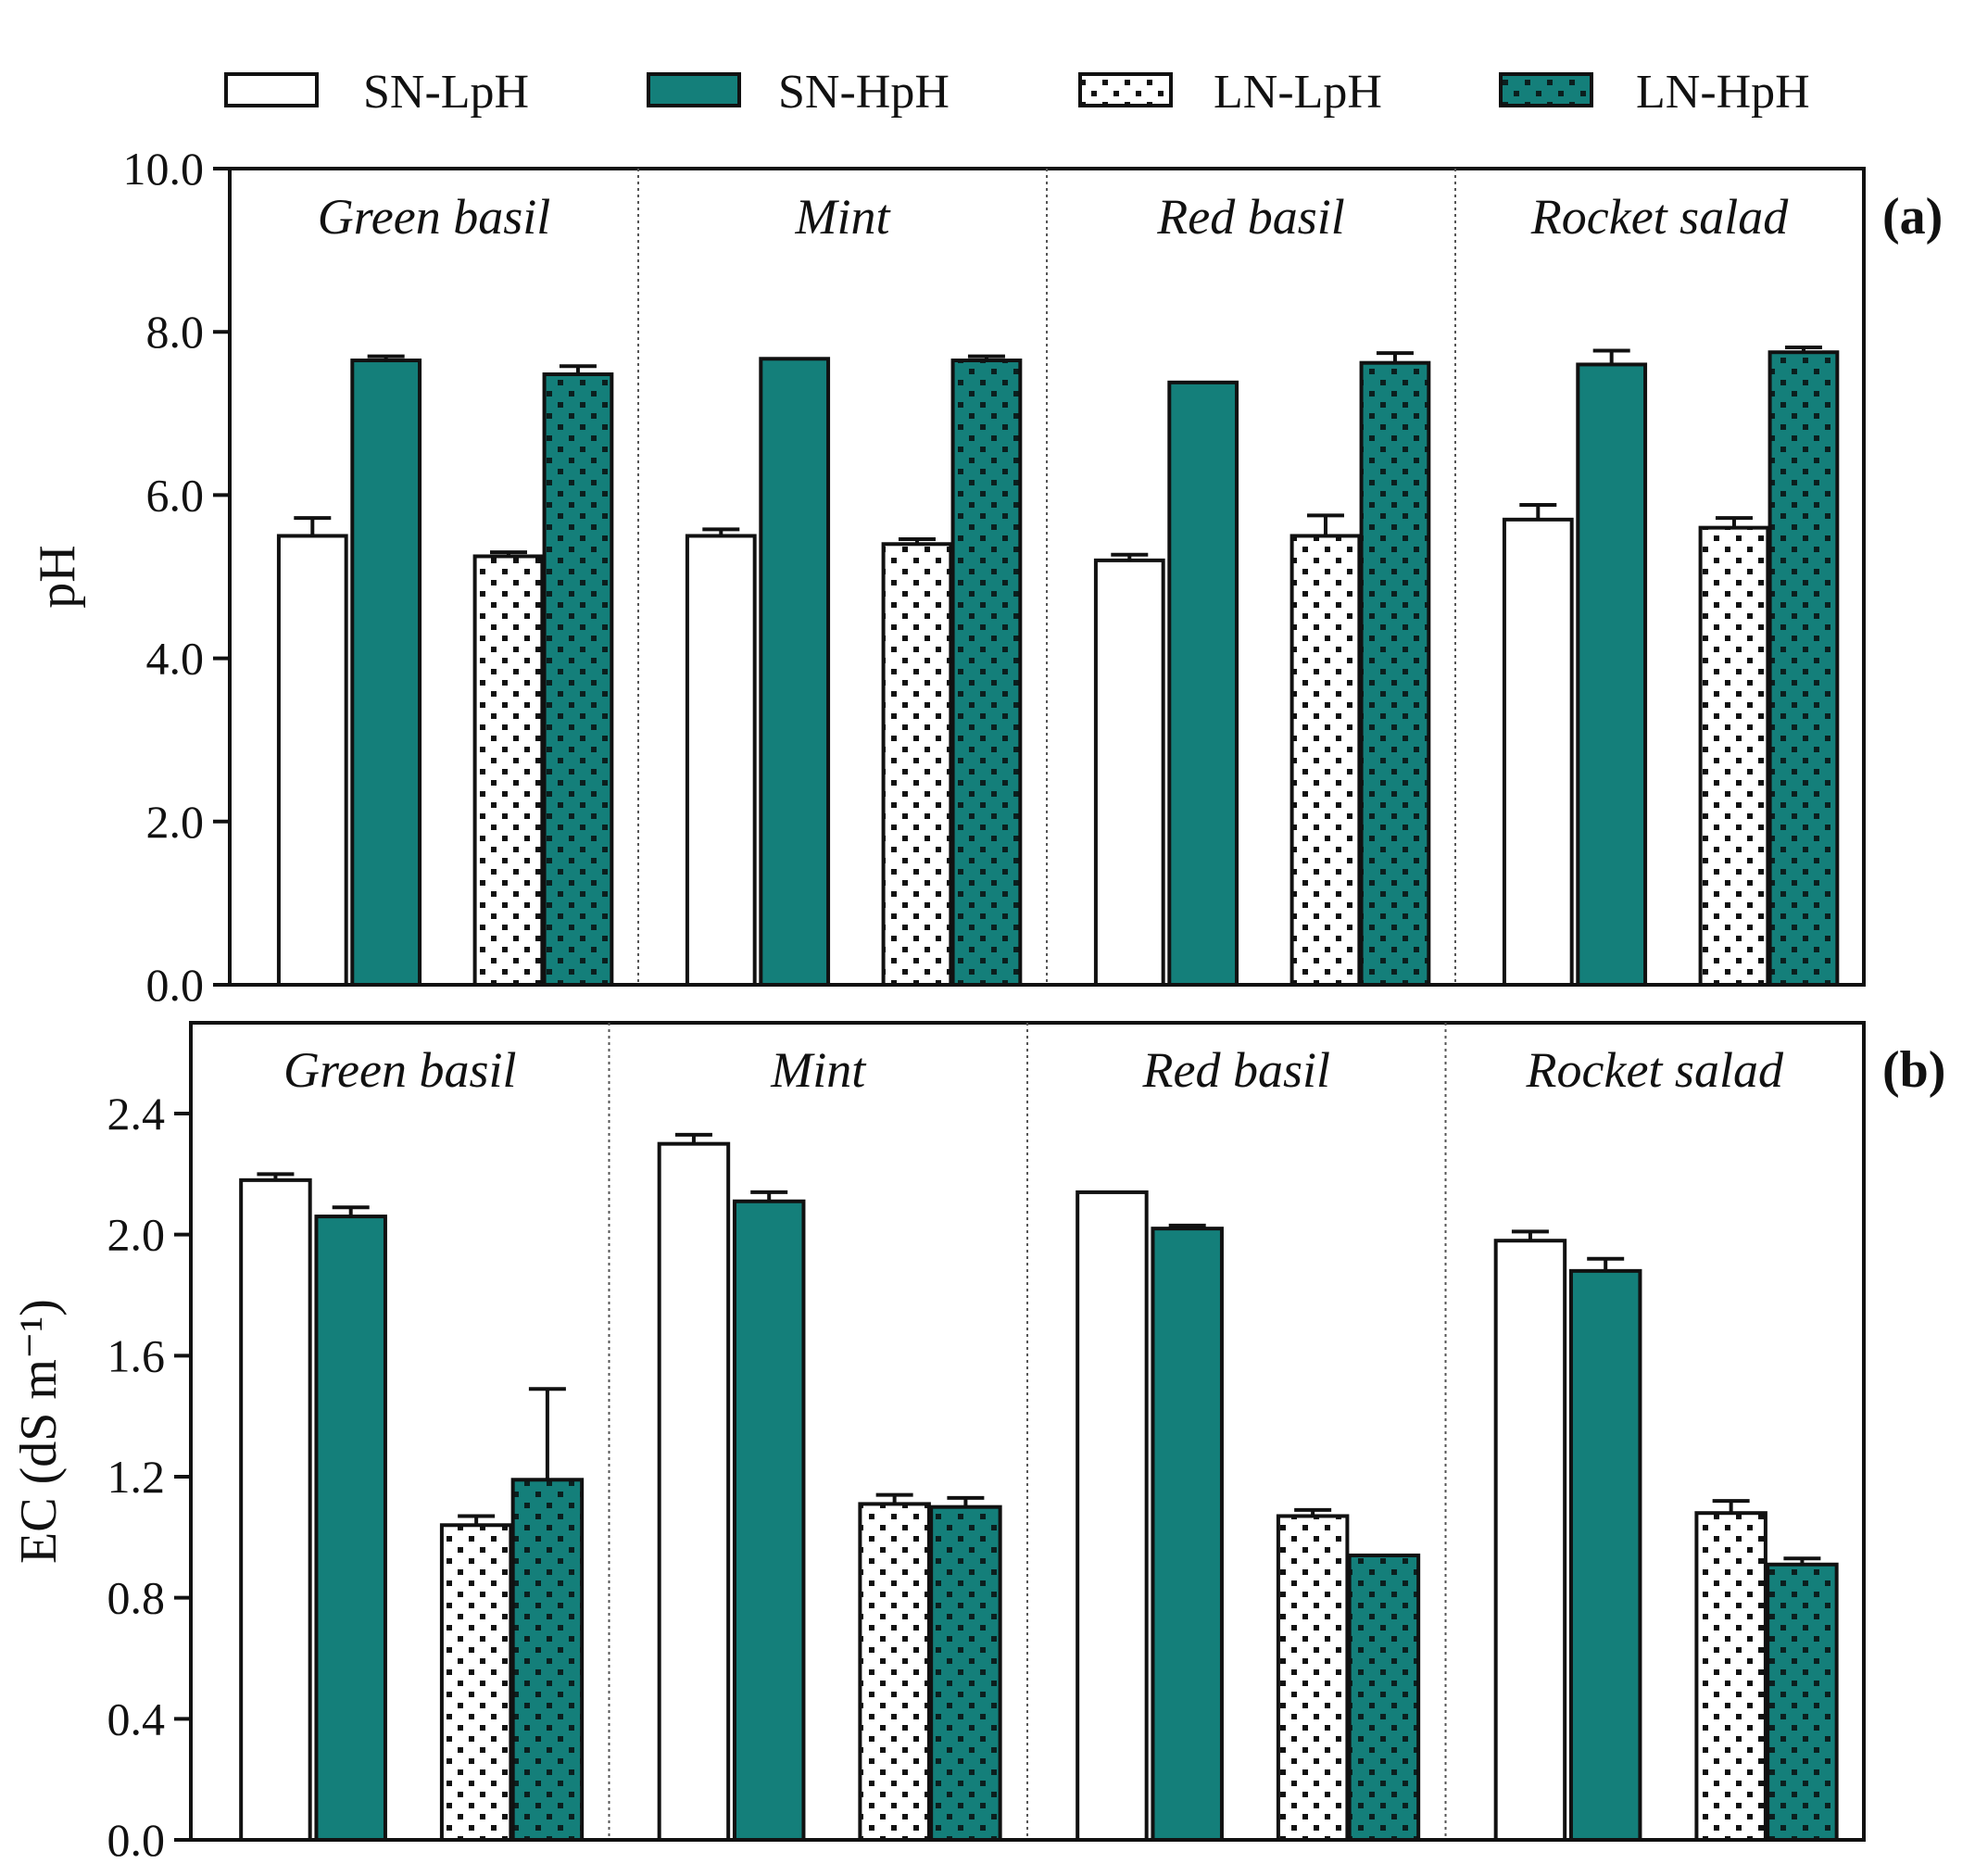 Image resolution: width=1975 pixels, height=1876 pixels. I want to click on p0-group-label-rocket-salad: Rocket salad, so click(1659, 217).